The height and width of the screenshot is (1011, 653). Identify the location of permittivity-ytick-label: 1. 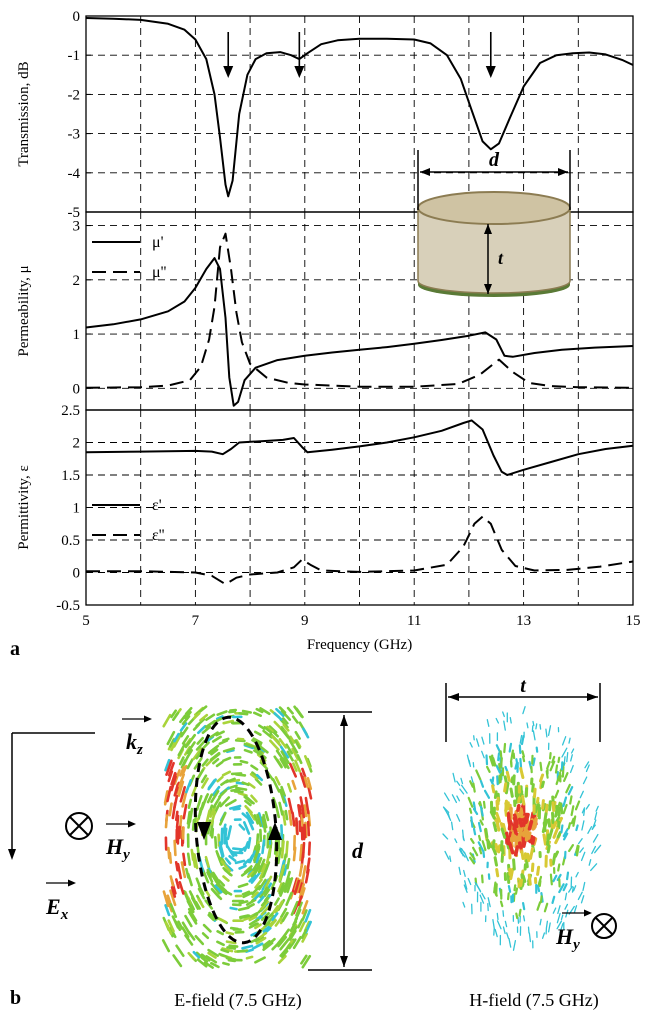
(77, 509).